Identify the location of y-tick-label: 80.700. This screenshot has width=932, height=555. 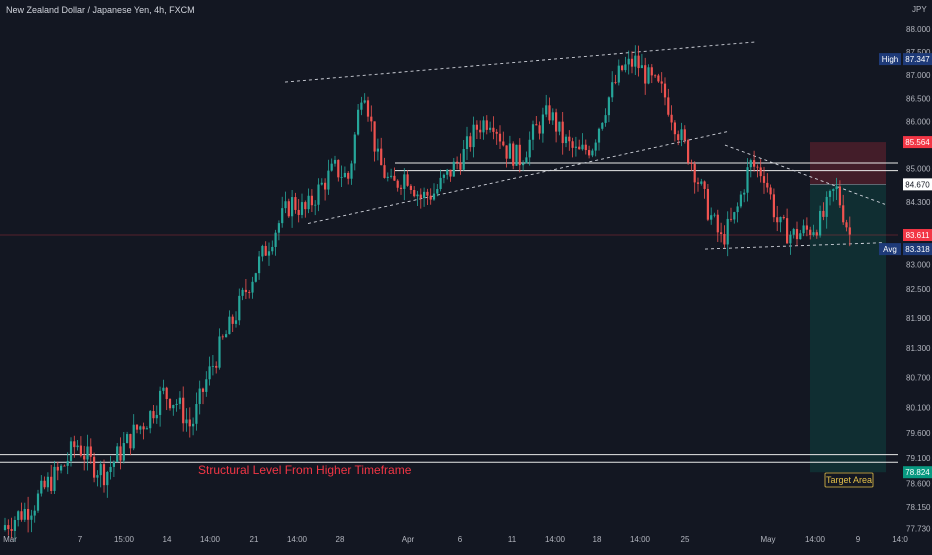
(918, 378).